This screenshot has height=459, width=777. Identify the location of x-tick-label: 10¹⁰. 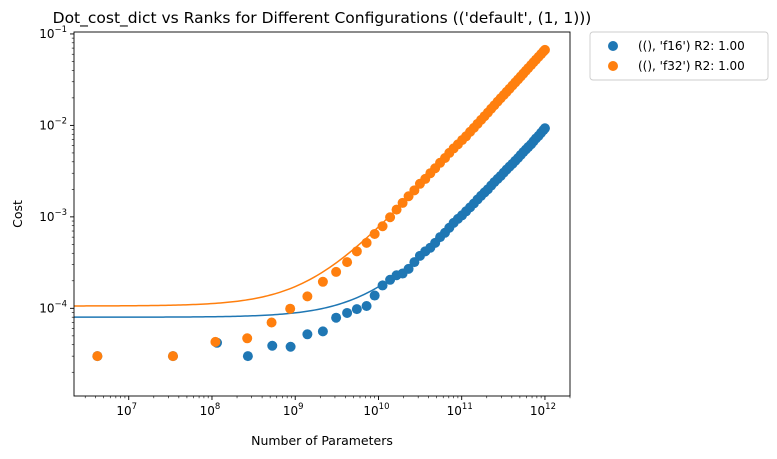
(376, 410).